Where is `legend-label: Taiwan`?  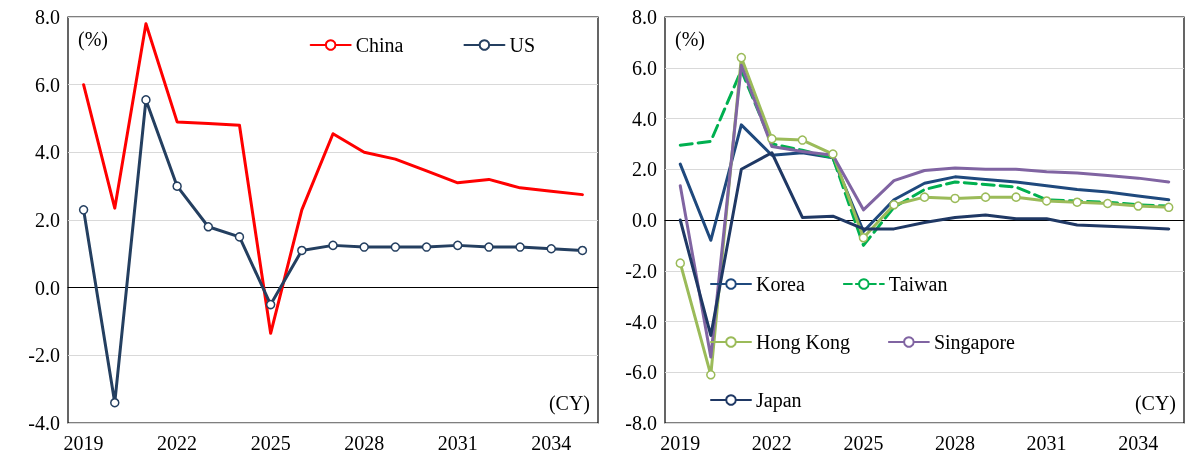
legend-label: Taiwan is located at coordinates (918, 284).